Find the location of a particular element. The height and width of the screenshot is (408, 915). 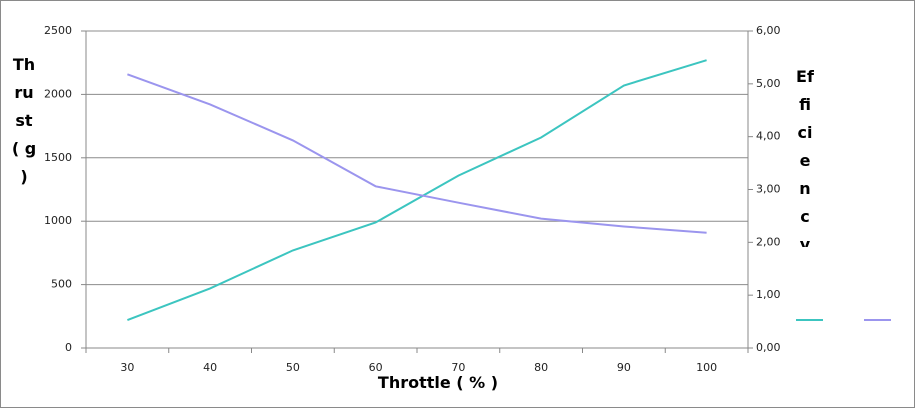

y-tick-label: 1000 is located at coordinates (58, 220).